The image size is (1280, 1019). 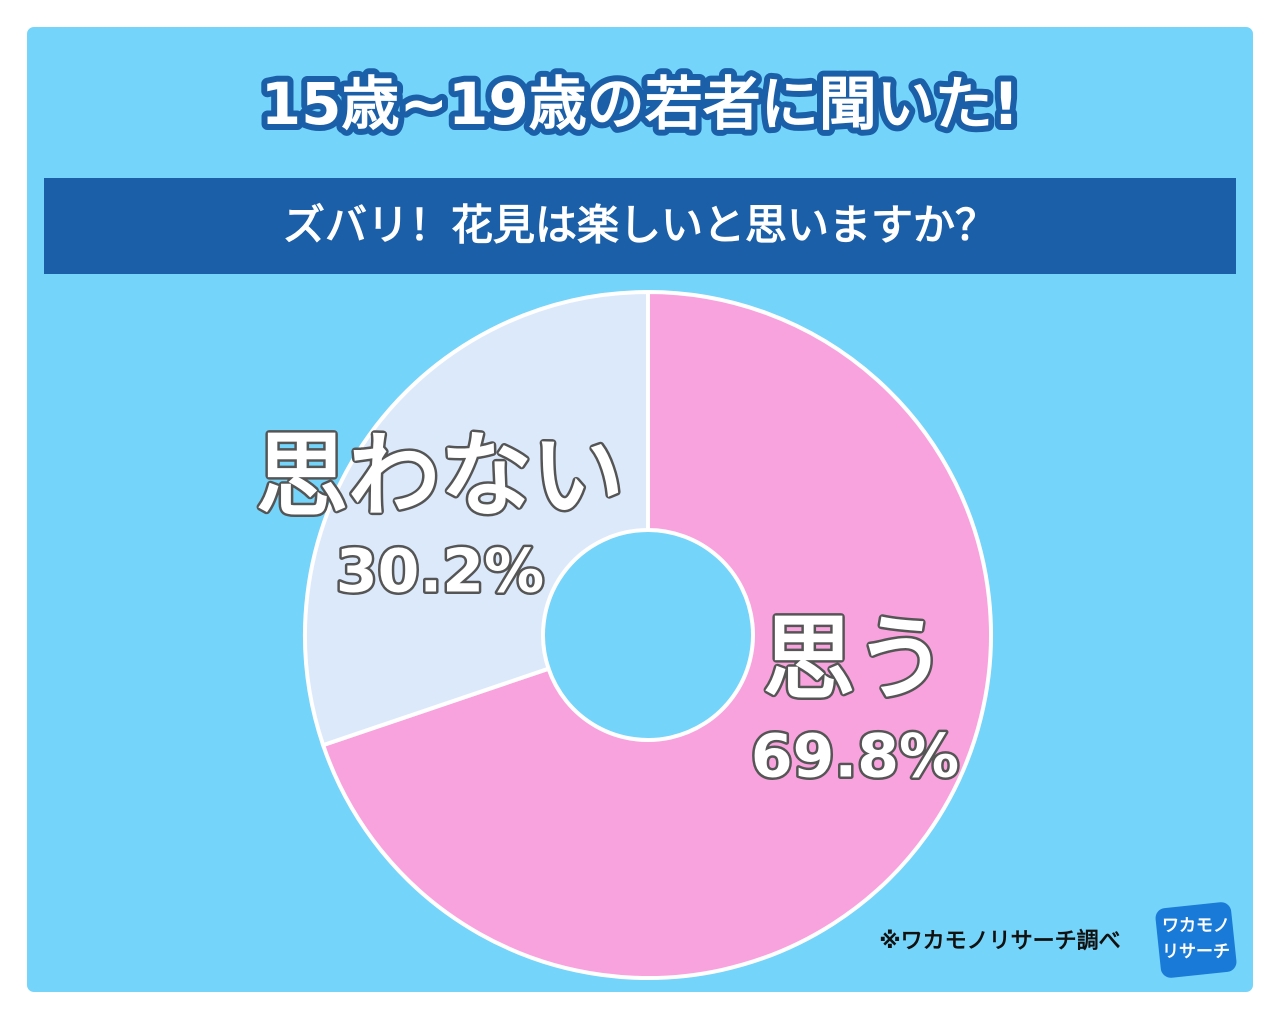 What do you see at coordinates (855, 757) in the screenshot?
I see `value-label: 69.8%` at bounding box center [855, 757].